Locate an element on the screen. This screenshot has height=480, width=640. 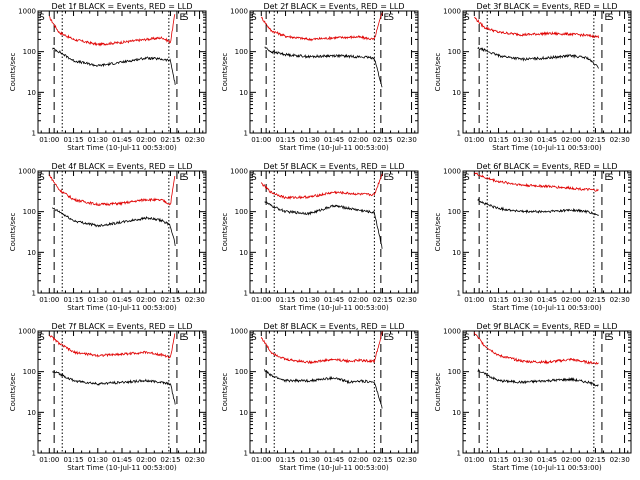
chart-title: Det 6f BLACK = Events, RED = LLD is located at coordinates (546, 166).